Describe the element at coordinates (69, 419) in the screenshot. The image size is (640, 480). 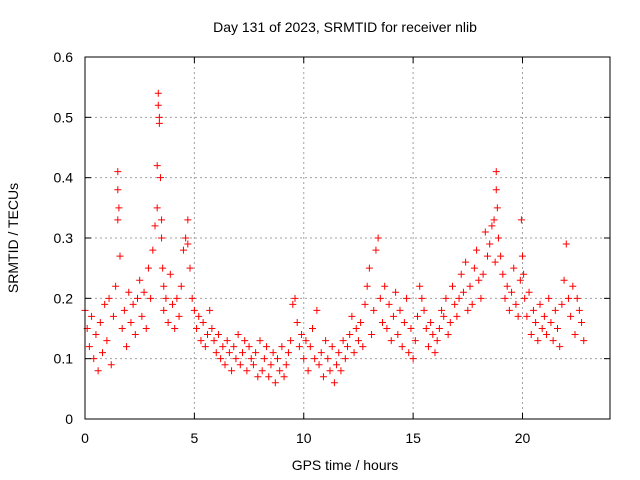
I see `y-tick-label: 0` at that location.